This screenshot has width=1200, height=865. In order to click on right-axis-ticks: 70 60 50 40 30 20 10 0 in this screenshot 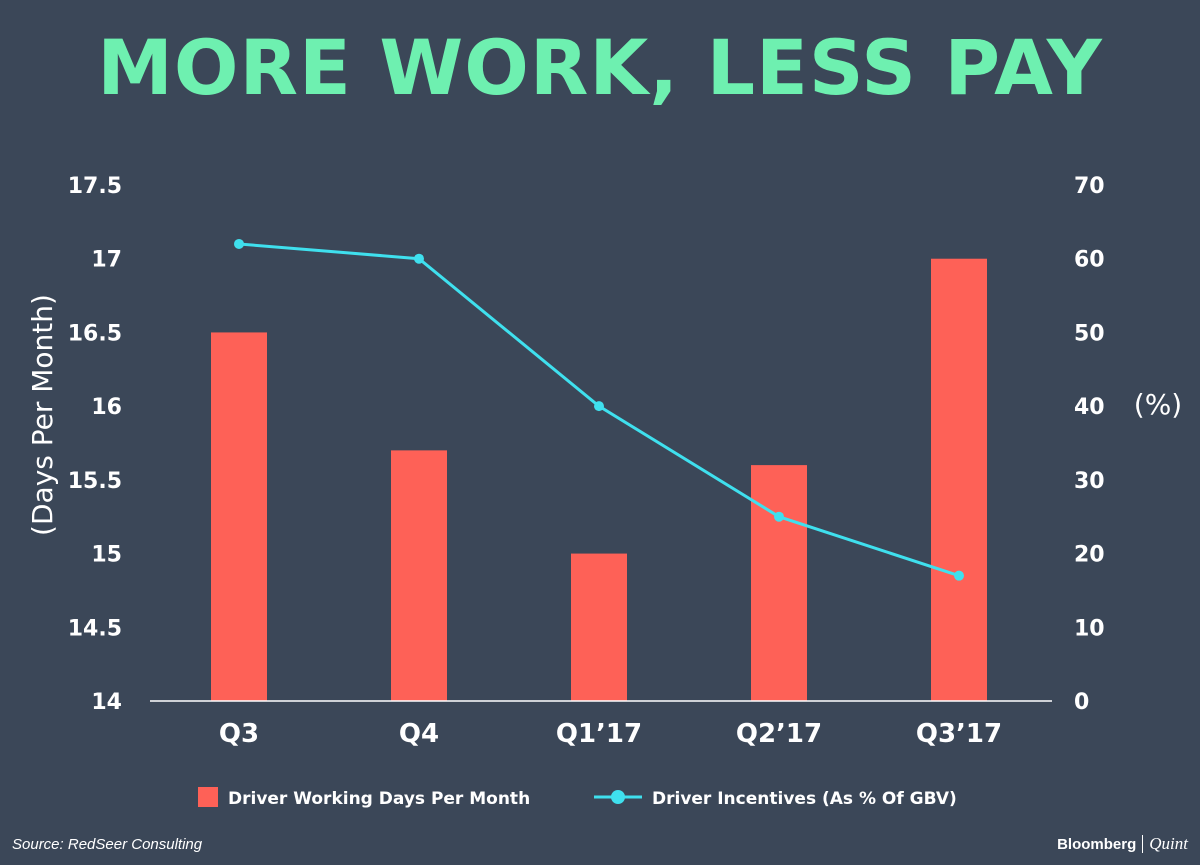, I will do `click(1089, 444)`.